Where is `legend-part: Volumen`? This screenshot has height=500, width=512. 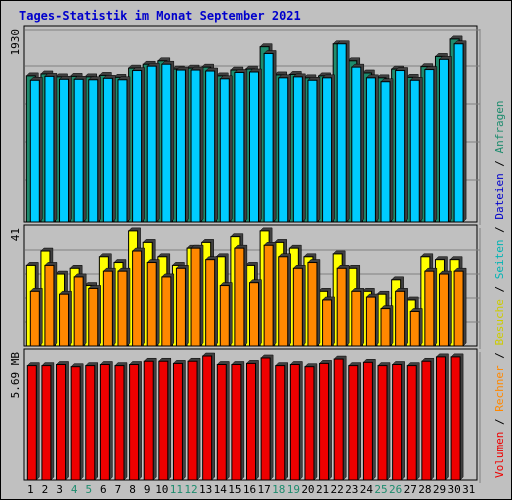
legend-part: Volumen is located at coordinates (499, 455).